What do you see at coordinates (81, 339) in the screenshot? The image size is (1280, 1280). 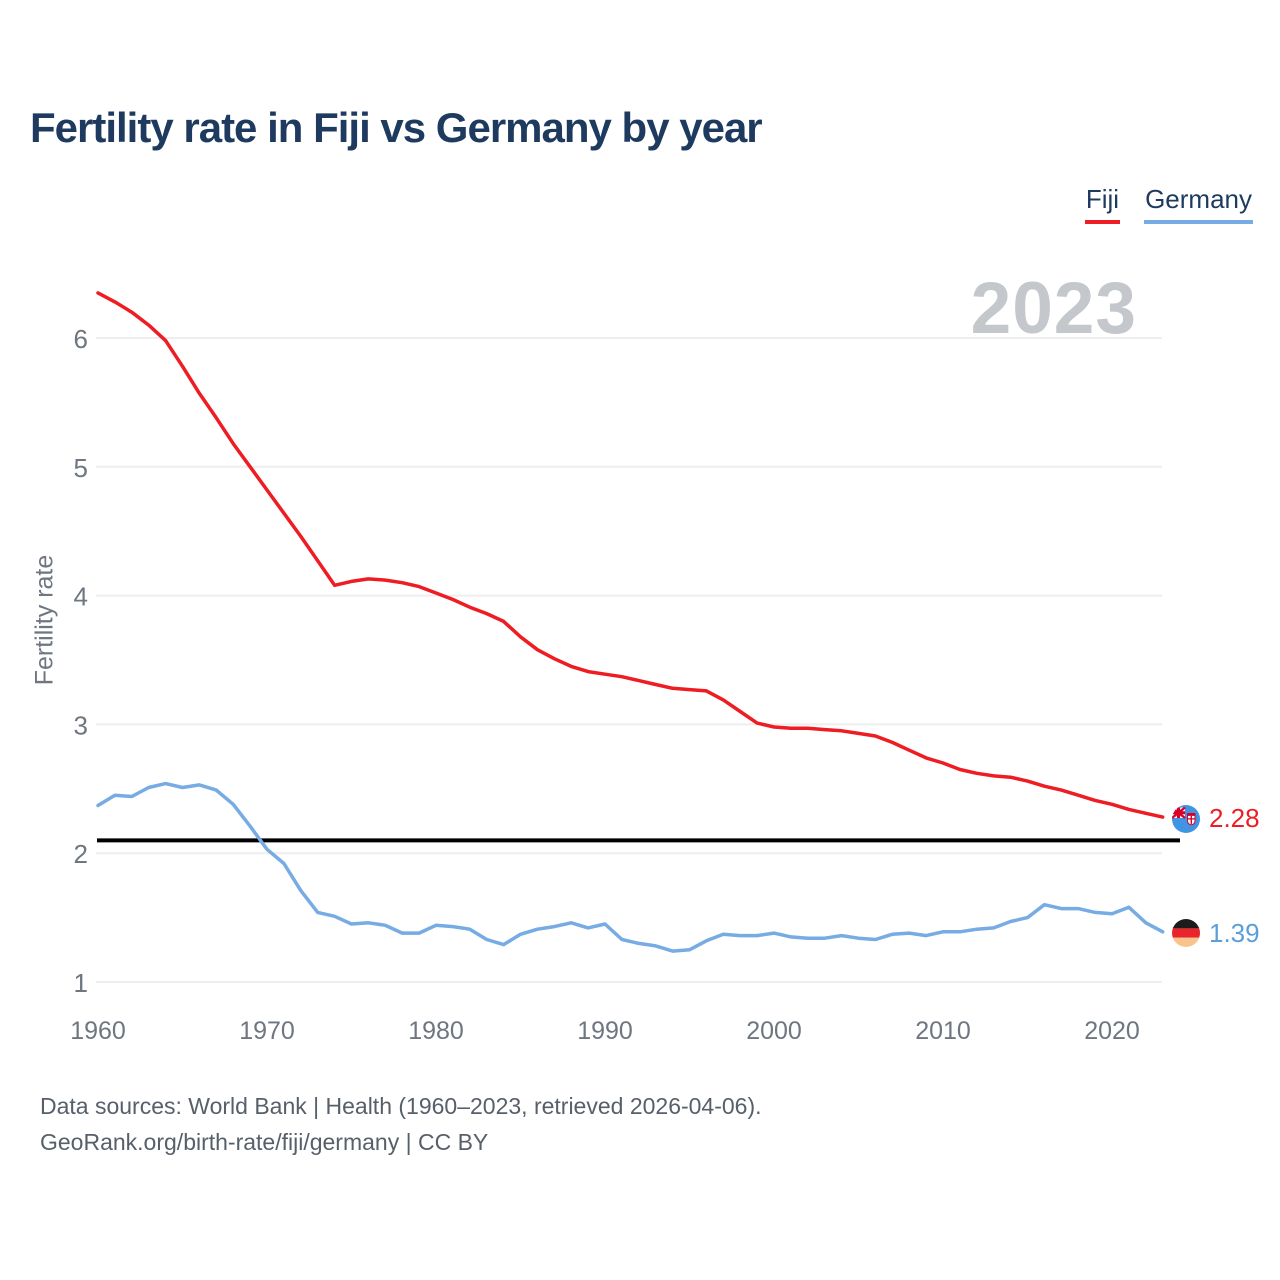 I see `y-tick-label-6: 6` at bounding box center [81, 339].